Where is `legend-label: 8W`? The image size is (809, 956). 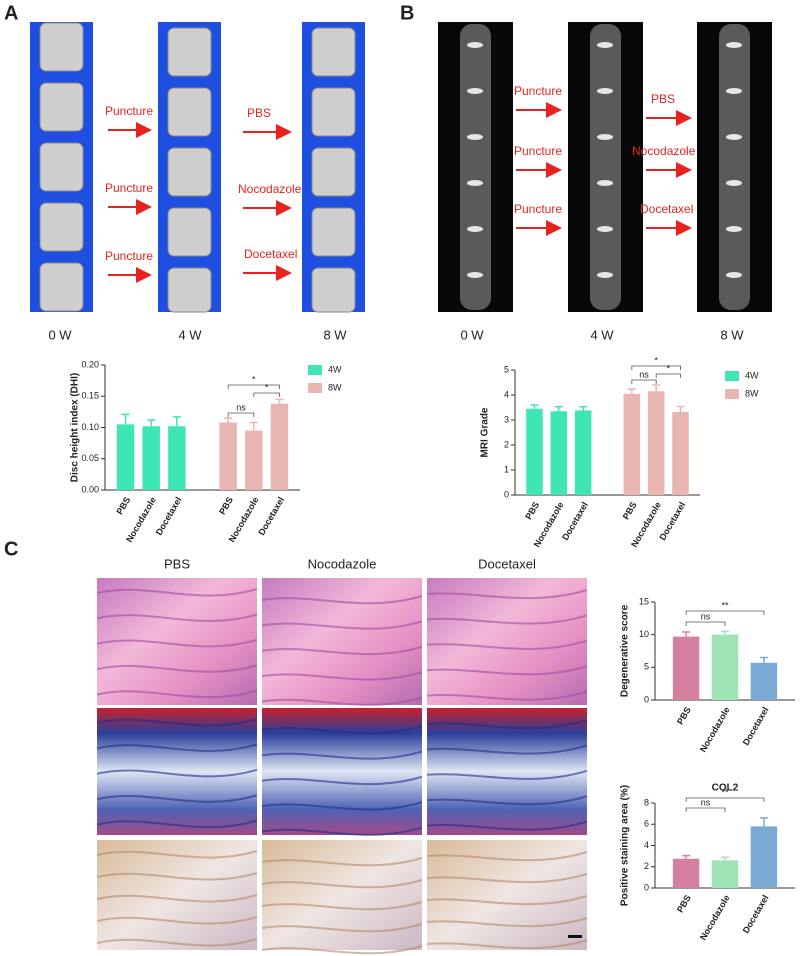 legend-label: 8W is located at coordinates (752, 393).